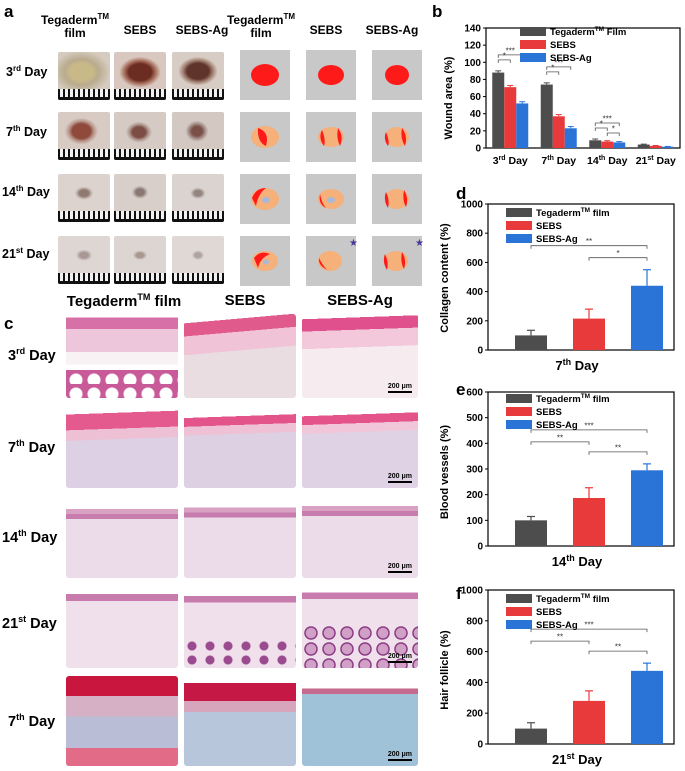 This screenshot has width=685, height=771. I want to click on x-tick-label: 3rd Day, so click(510, 161).